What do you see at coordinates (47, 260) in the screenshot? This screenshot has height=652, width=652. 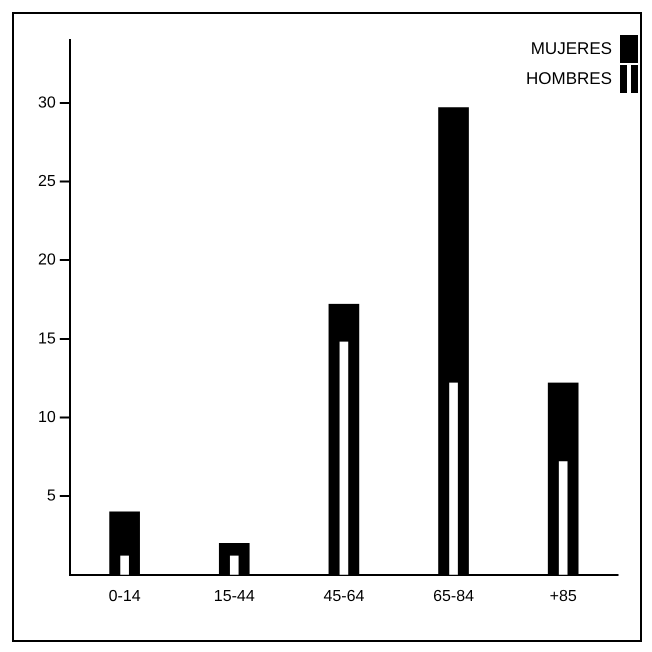 I see `y-tick-label: 20` at bounding box center [47, 260].